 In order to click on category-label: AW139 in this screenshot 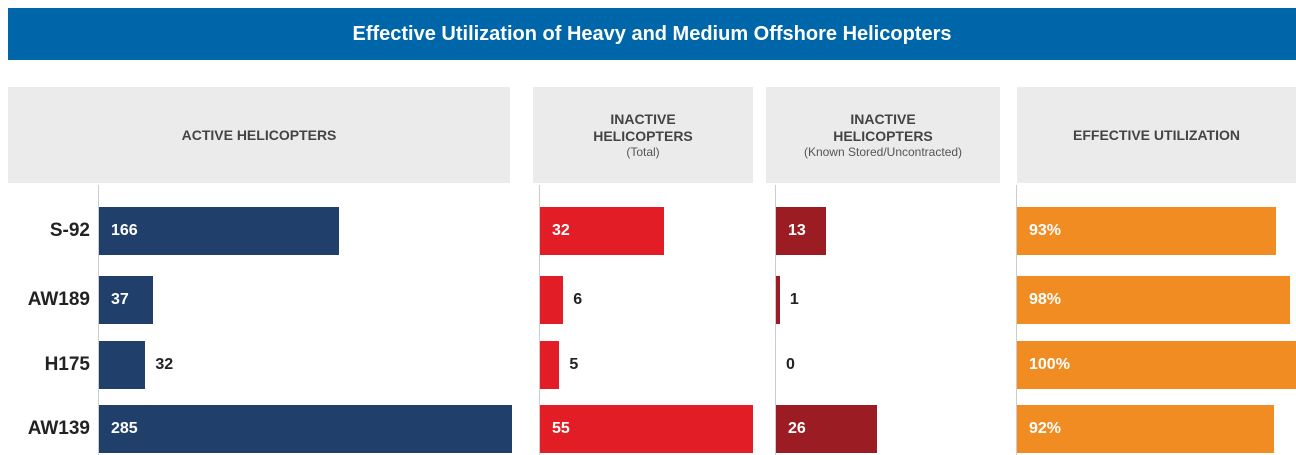, I will do `click(58, 428)`.